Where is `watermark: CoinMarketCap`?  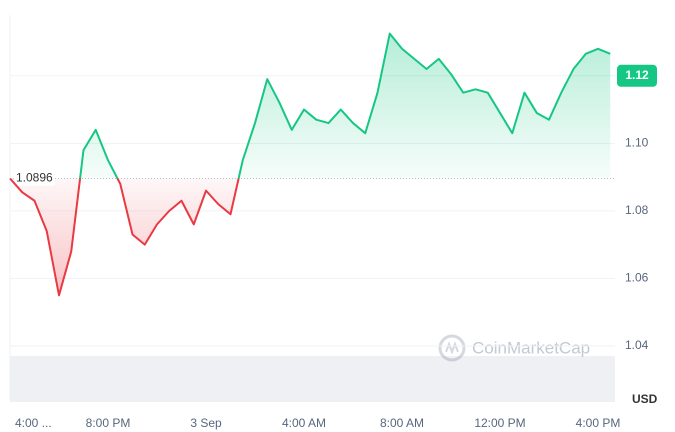 watermark: CoinMarketCap is located at coordinates (531, 347).